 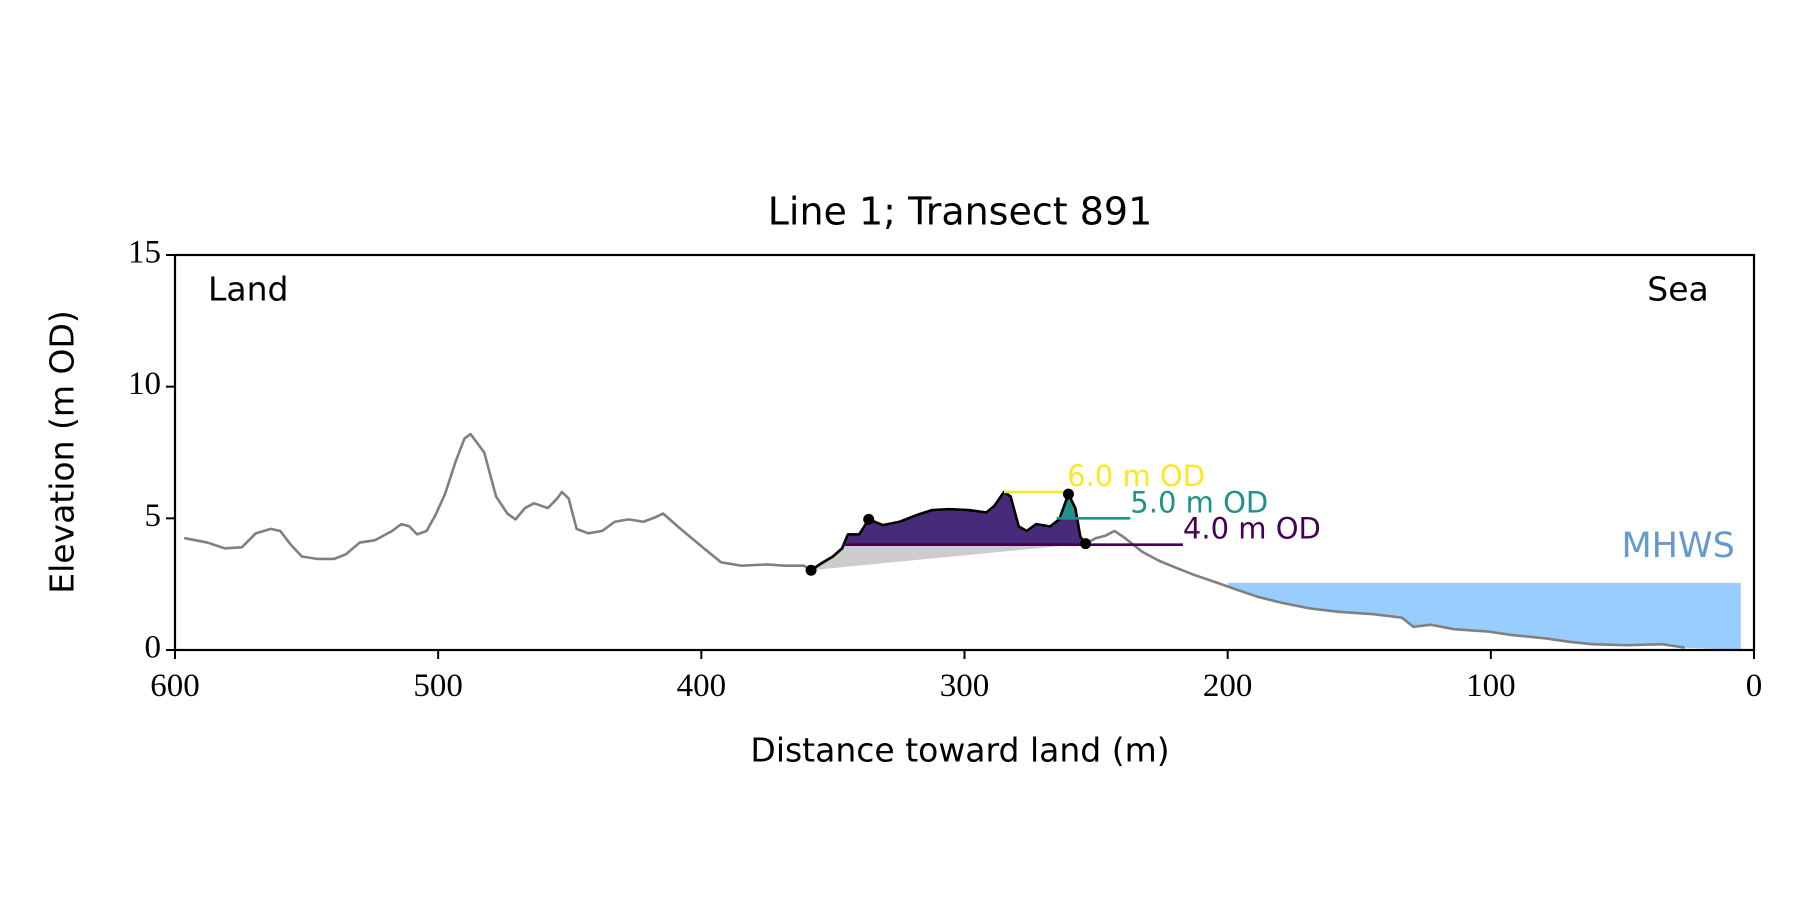 What do you see at coordinates (144, 253) in the screenshot?
I see `y-tick-label: 15` at bounding box center [144, 253].